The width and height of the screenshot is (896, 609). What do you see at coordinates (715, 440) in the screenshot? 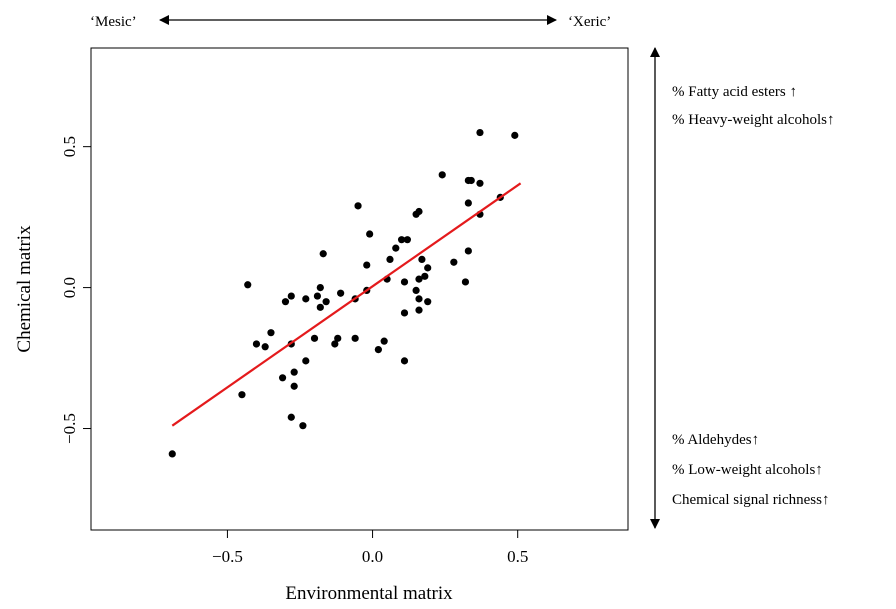
I see `side-annotation: % Aldehydes↑` at bounding box center [715, 440].